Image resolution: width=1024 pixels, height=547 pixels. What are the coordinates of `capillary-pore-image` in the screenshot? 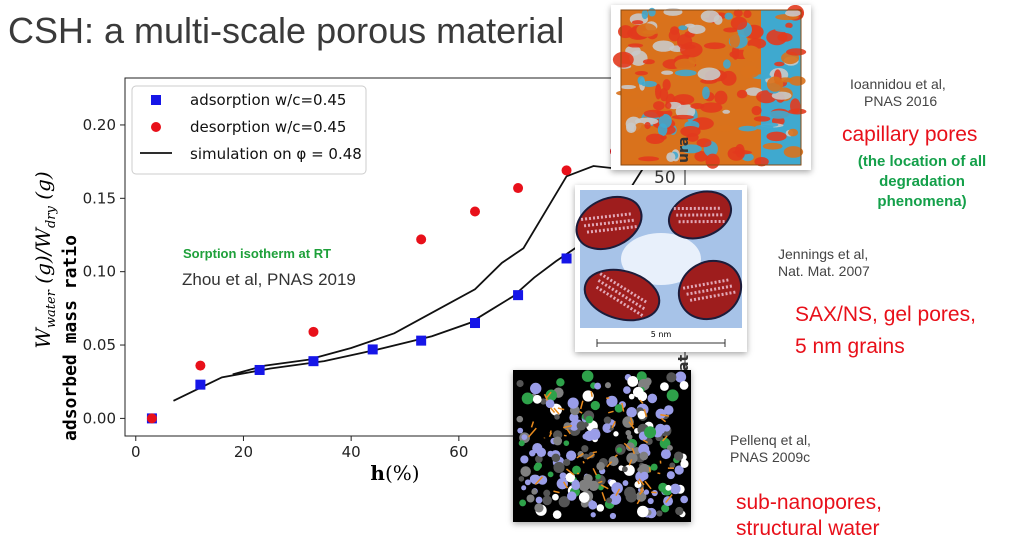 It's located at (711, 87).